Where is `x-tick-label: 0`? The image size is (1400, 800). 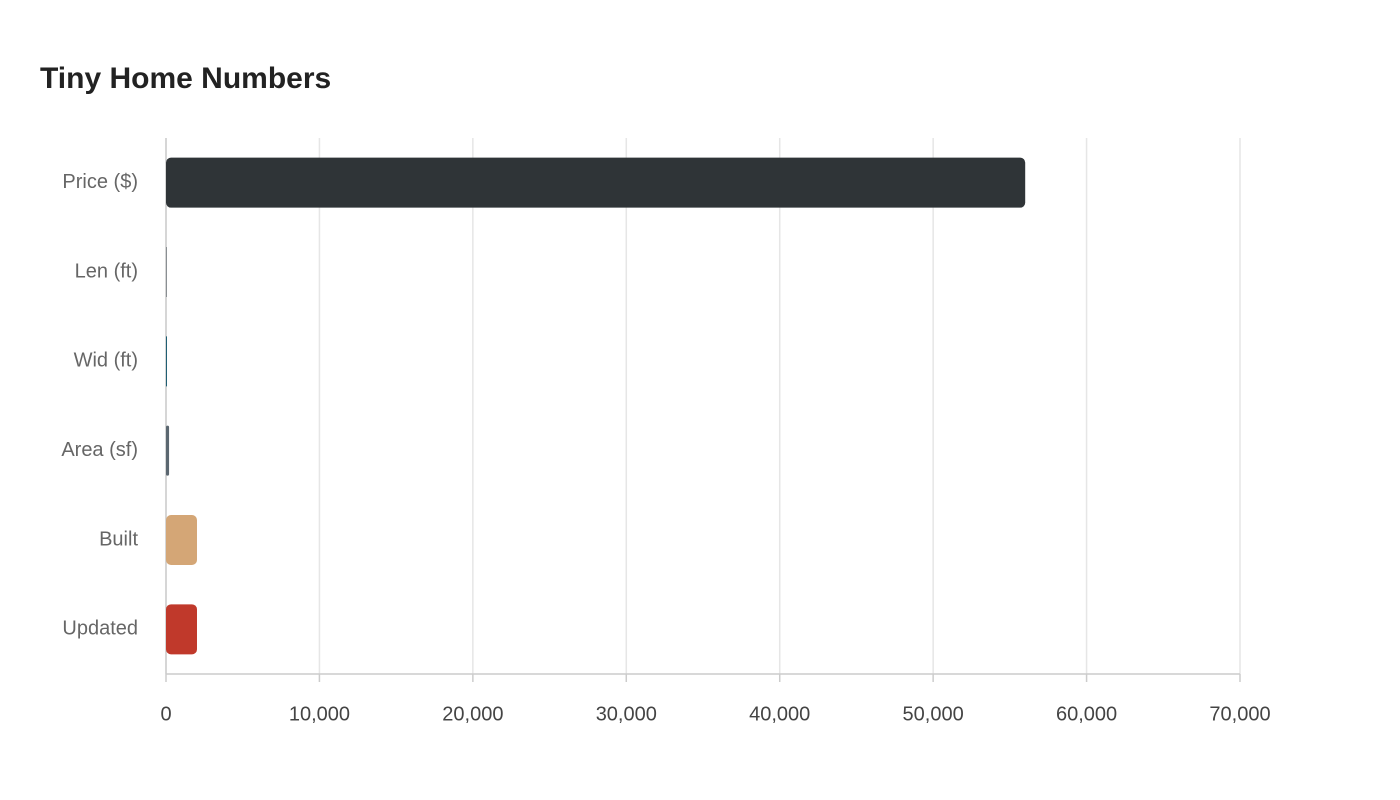 x-tick-label: 0 is located at coordinates (165, 714).